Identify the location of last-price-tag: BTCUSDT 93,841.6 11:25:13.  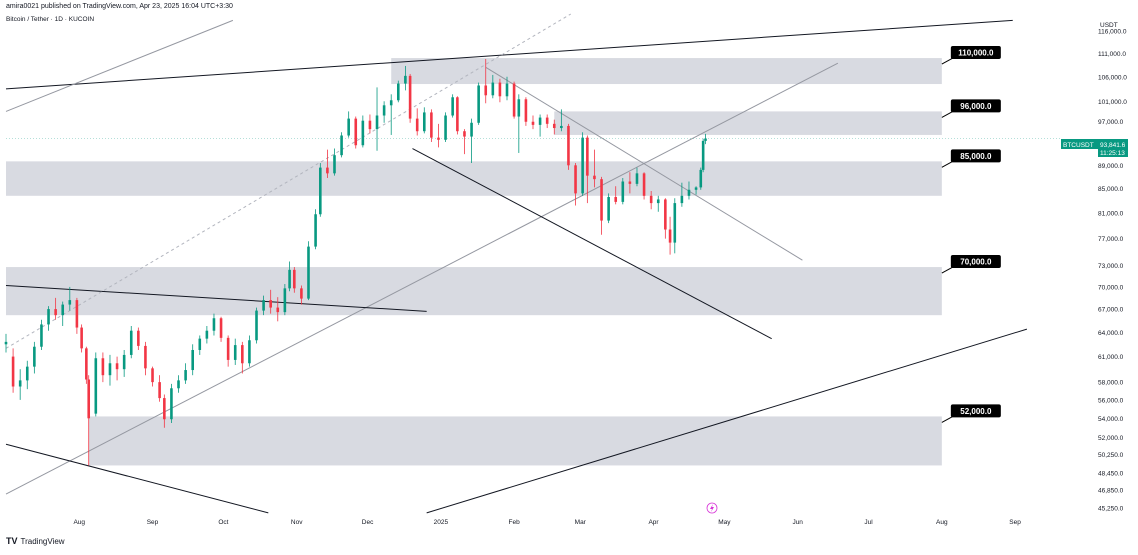
(1094, 148).